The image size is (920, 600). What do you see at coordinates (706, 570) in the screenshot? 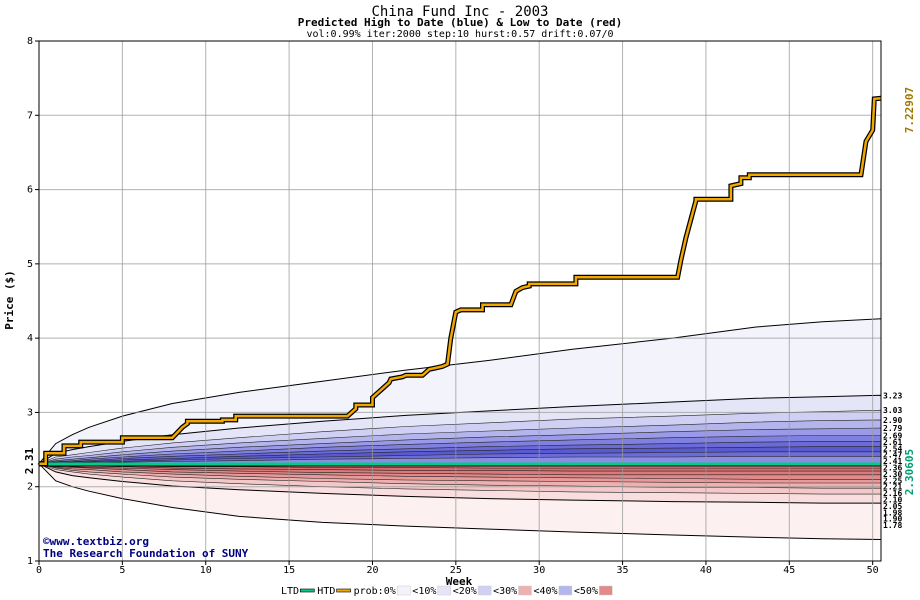
I see `x-tick-label: 40` at bounding box center [706, 570].